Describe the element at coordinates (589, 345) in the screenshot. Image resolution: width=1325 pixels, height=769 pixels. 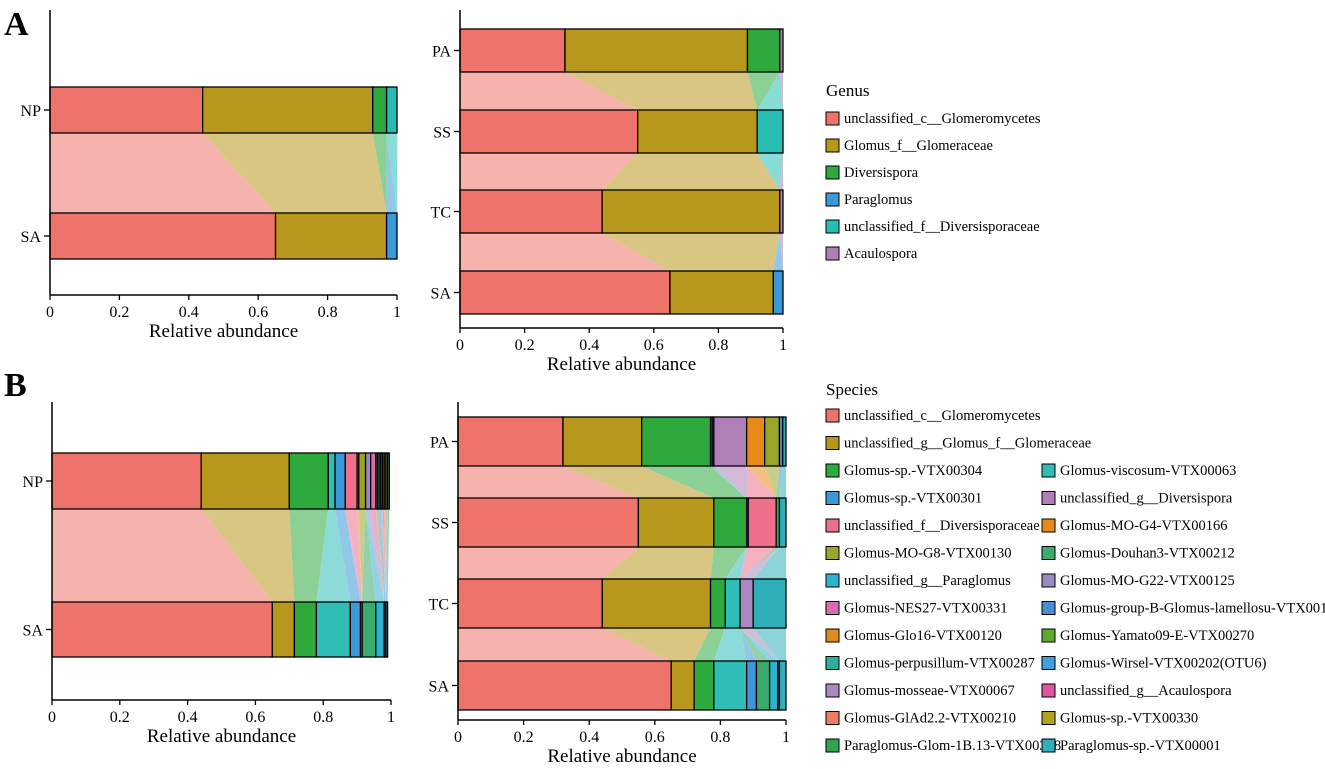
I see `genus-right-xtick-label: 0.4` at that location.